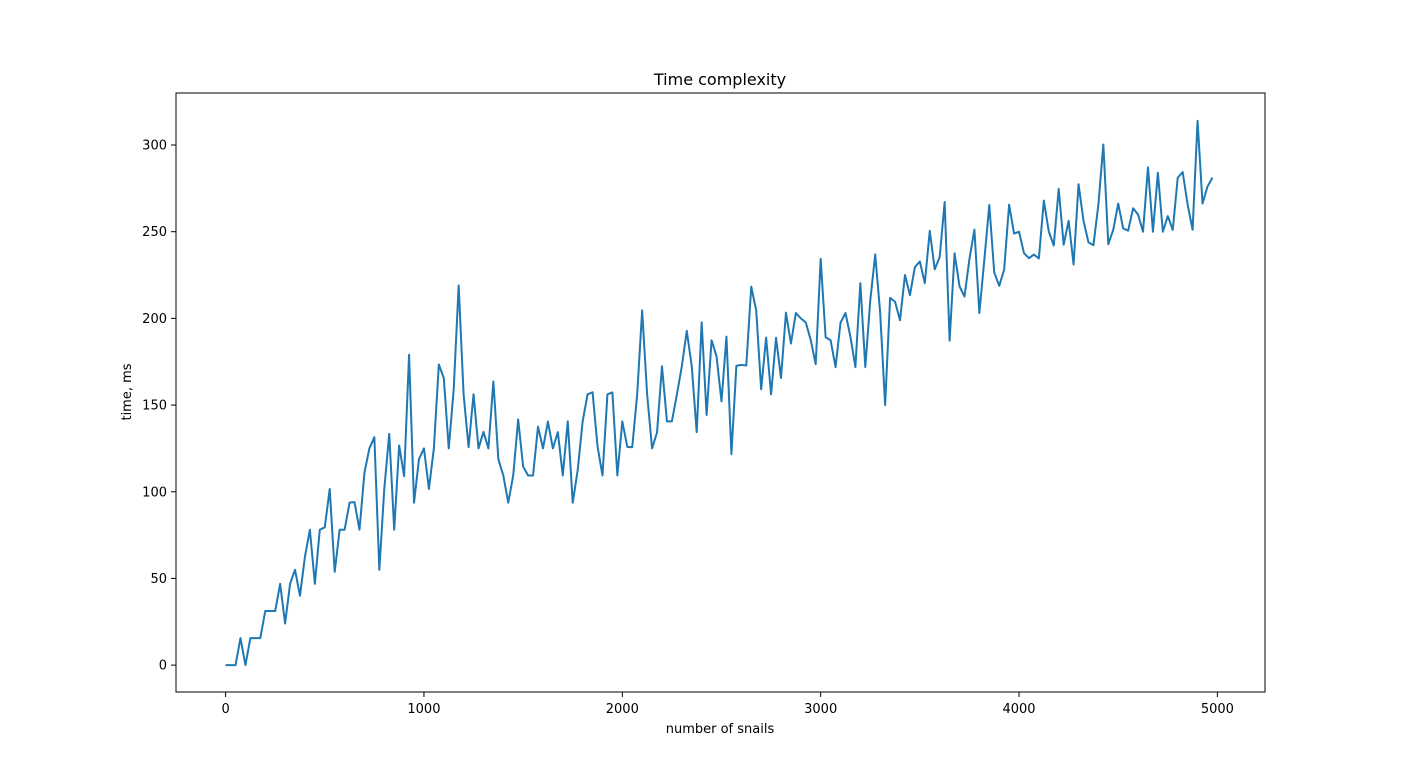  What do you see at coordinates (727, 704) in the screenshot?
I see `x-axis: 0 1000 2000 3000 4000 5000` at bounding box center [727, 704].